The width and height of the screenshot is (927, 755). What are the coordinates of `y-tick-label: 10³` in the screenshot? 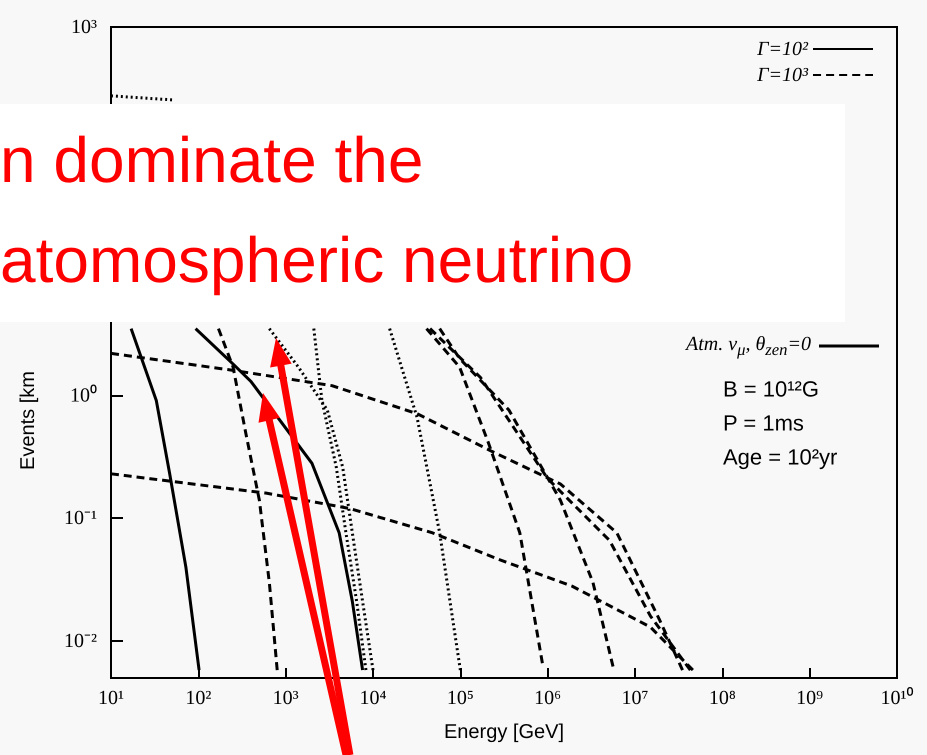 It's located at (84, 27).